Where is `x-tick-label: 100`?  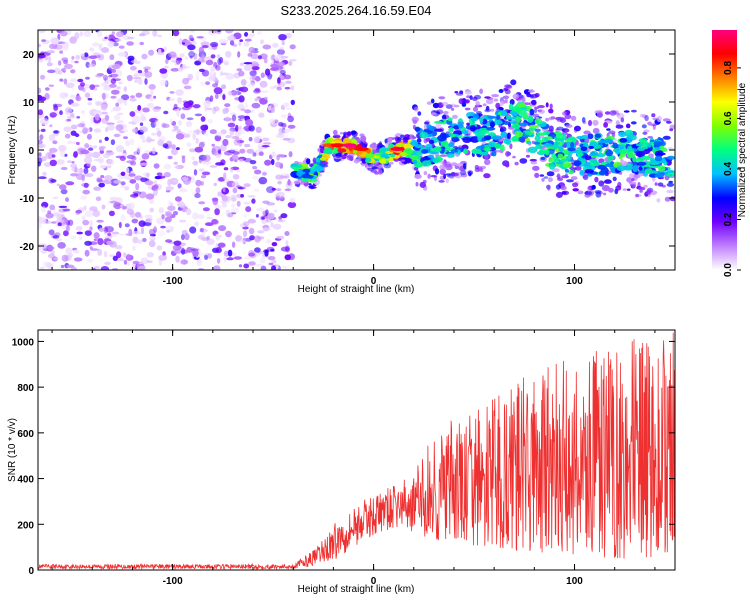 x-tick-label: 100 is located at coordinates (574, 581).